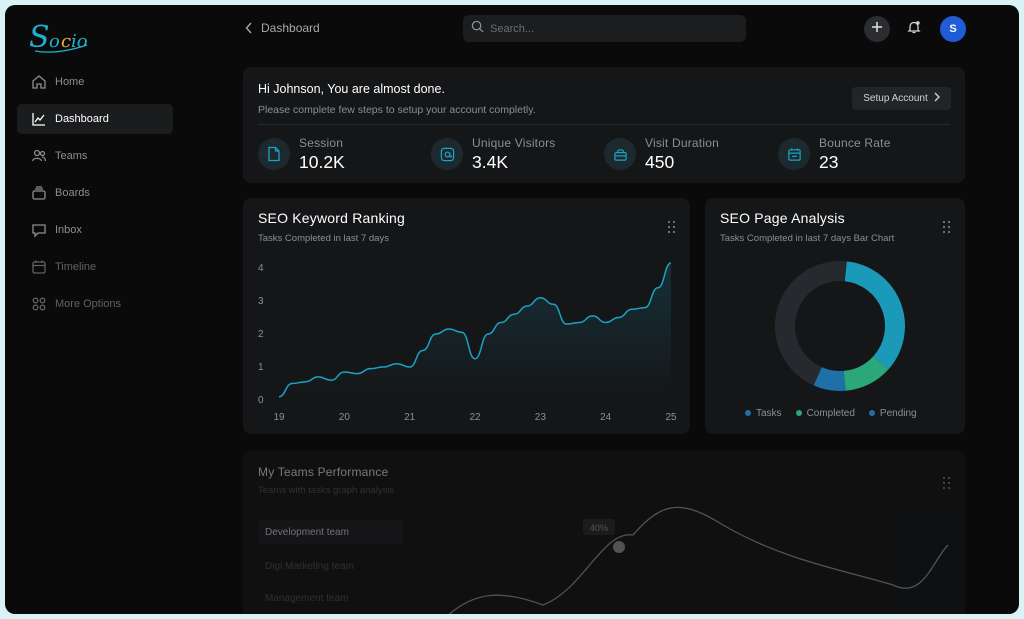 Image resolution: width=1024 pixels, height=619 pixels. Describe the element at coordinates (249, 28) in the screenshot. I see `chevron-left-icon` at that location.